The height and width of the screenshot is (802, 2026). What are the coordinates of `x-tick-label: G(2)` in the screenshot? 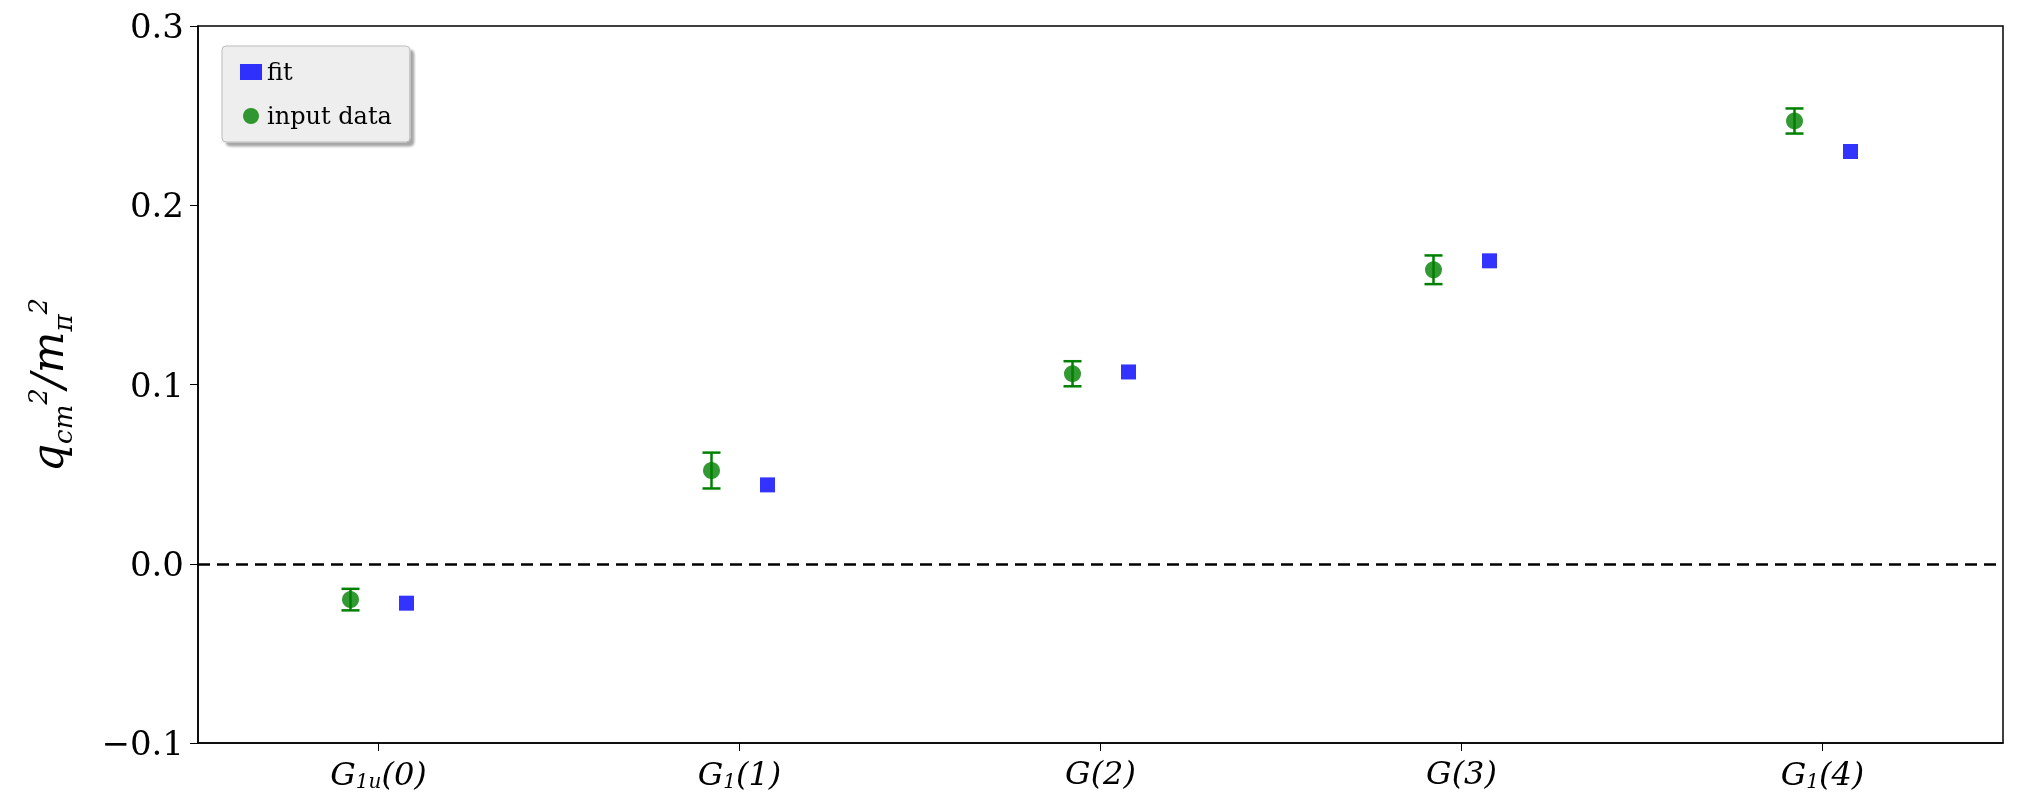 It's located at (1100, 773).